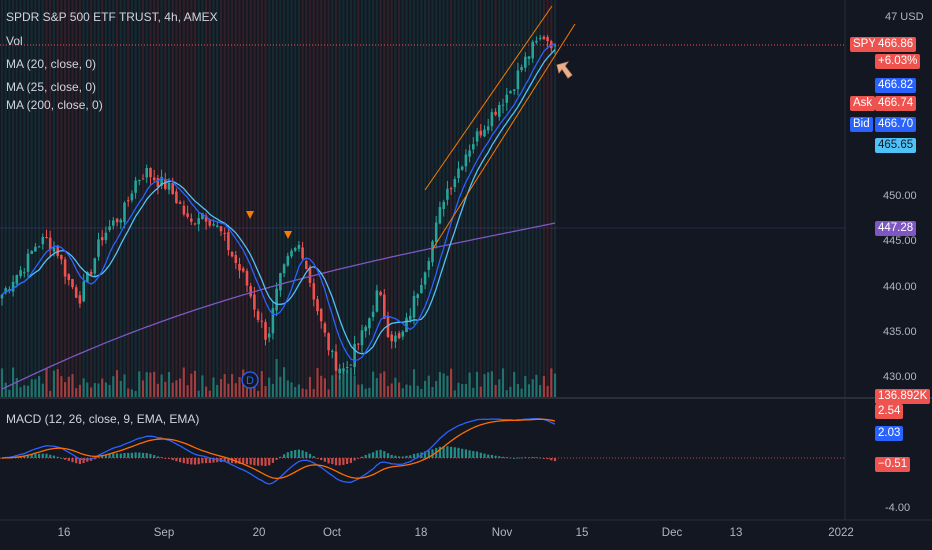  What do you see at coordinates (896, 44) in the screenshot?
I see `last-price-badge: 466.86` at bounding box center [896, 44].